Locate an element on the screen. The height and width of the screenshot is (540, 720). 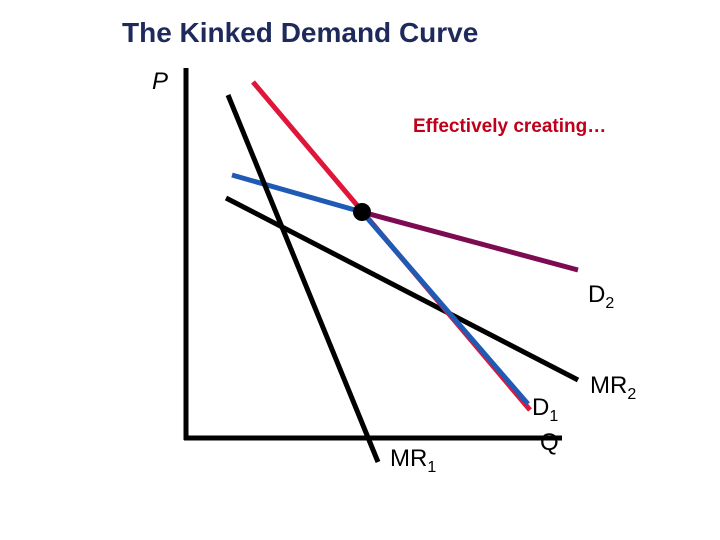
title: The Kinked Demand Curve is located at coordinates (300, 32).